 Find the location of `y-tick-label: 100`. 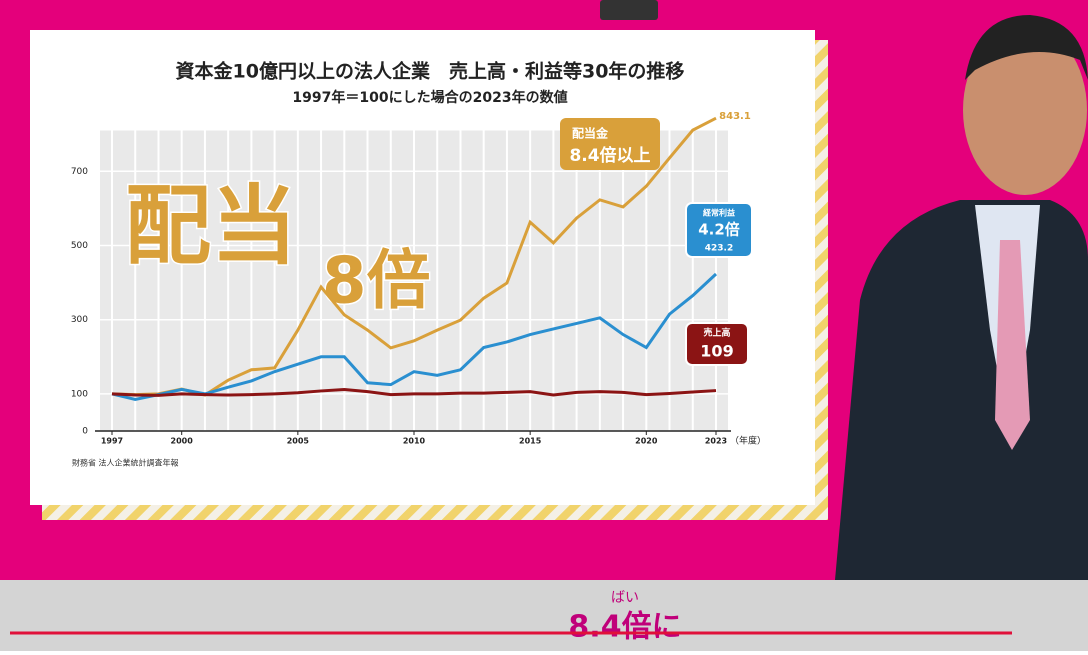

y-tick-label: 100 is located at coordinates (79, 394).